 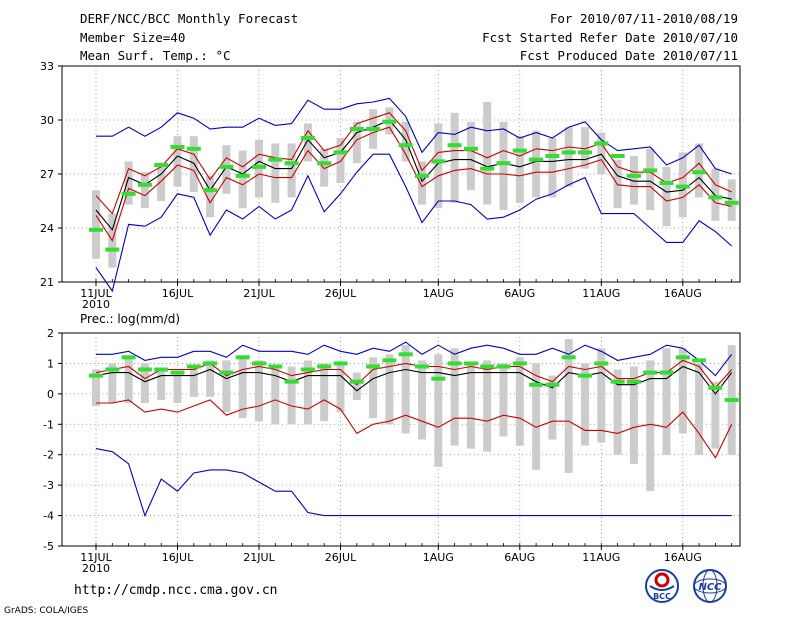 I want to click on forecast-period-label: For 2010/07/11-2010/08/19, so click(x=643, y=18).